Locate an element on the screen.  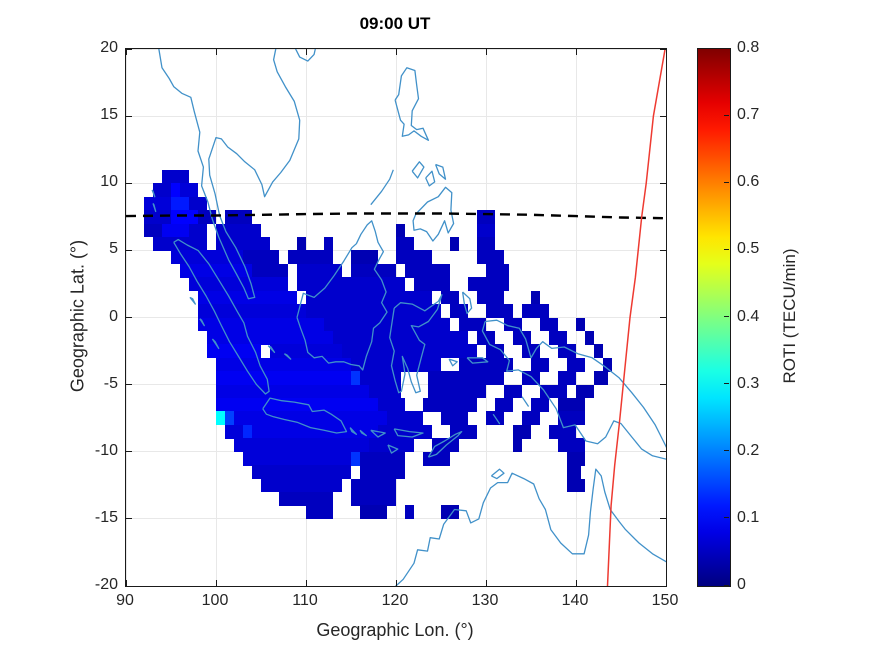
colorbar-tick-label: 0.4 is located at coordinates (748, 316).